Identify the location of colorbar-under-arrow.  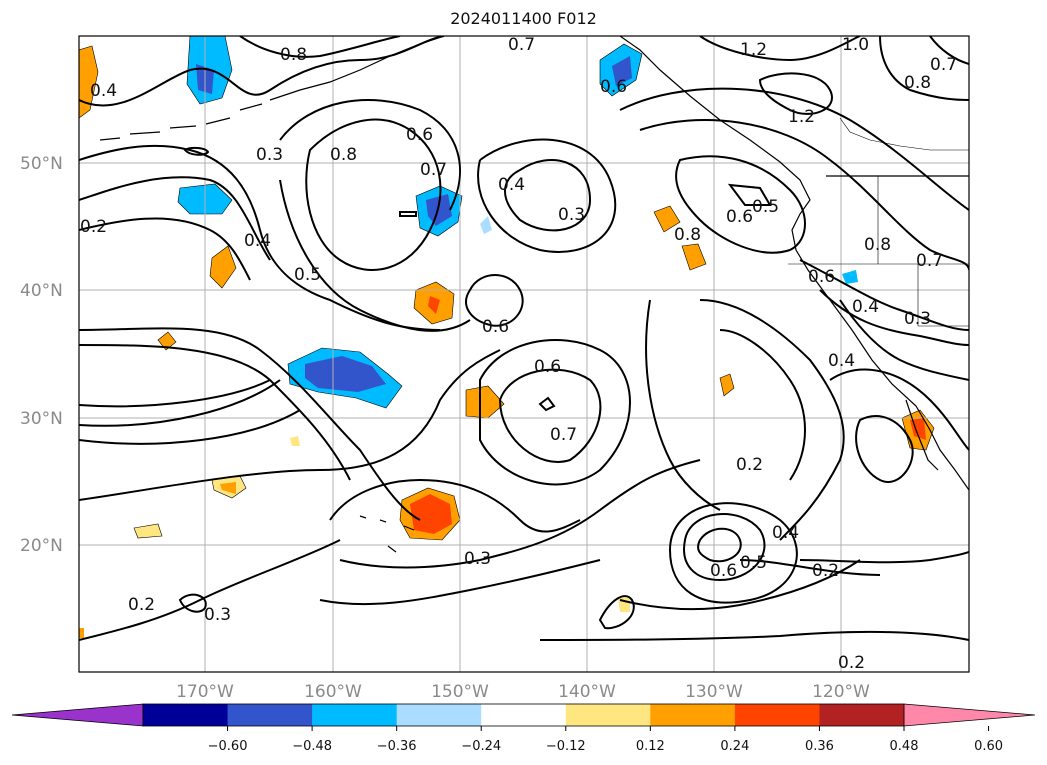
(77, 715).